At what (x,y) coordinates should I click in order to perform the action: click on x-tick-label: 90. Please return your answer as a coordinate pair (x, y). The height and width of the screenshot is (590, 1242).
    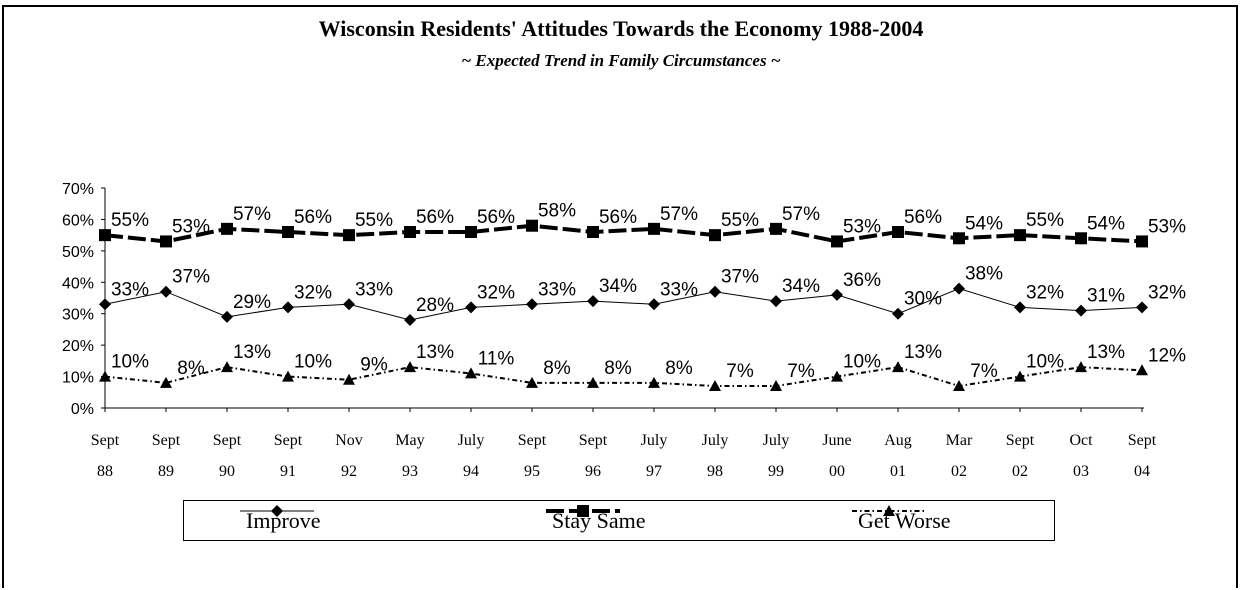
    Looking at the image, I should click on (227, 471).